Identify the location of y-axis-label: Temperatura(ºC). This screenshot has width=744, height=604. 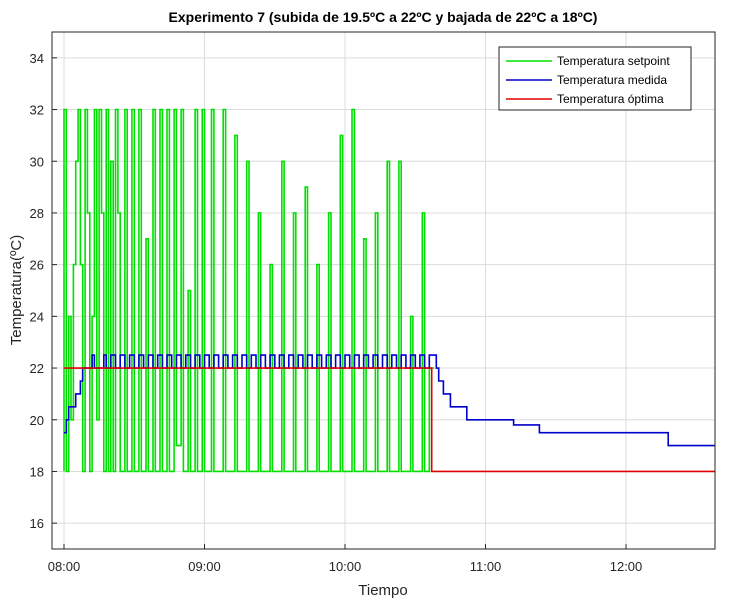
(16, 290).